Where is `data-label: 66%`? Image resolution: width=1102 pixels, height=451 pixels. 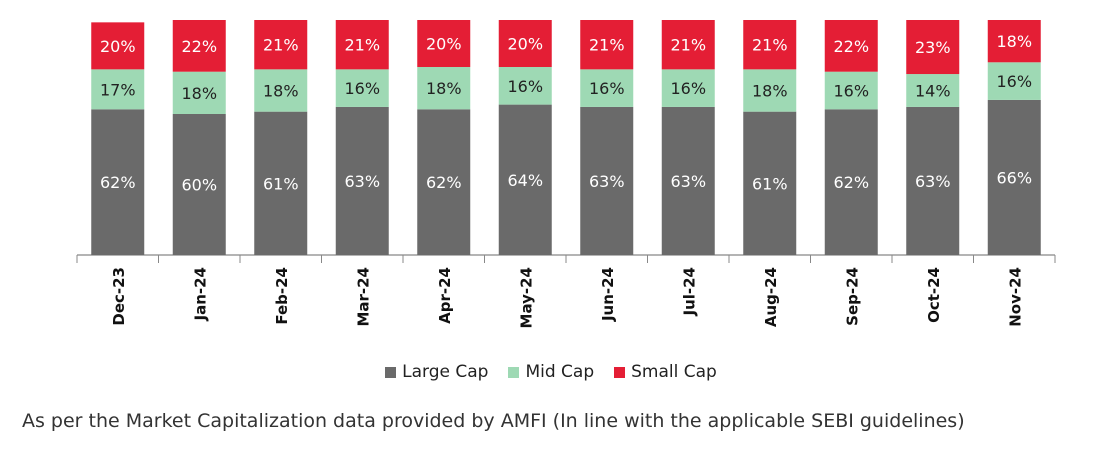
data-label: 66% is located at coordinates (1014, 177).